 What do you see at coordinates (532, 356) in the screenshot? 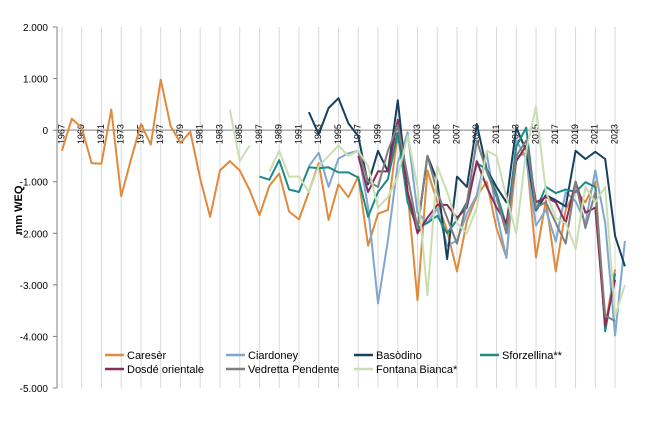
I see `legend-label-3: Sforzellina**` at bounding box center [532, 356].